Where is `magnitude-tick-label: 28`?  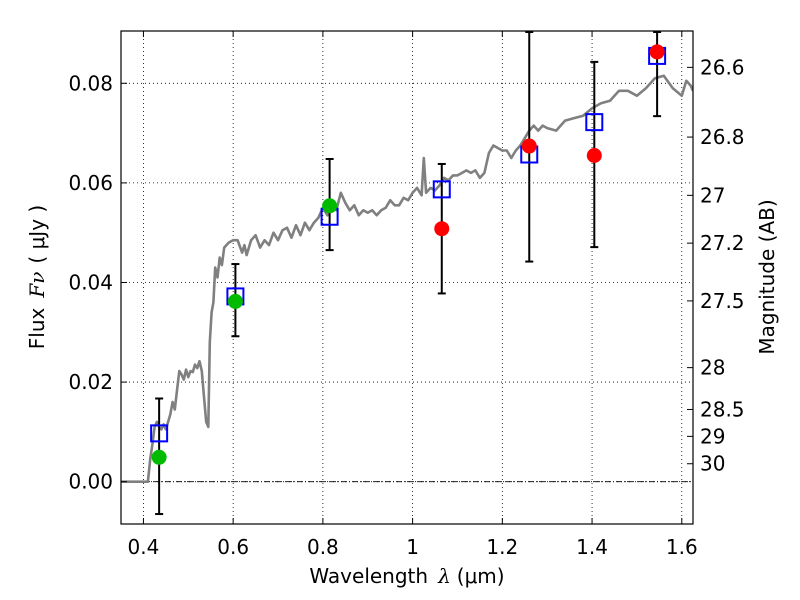
magnitude-tick-label: 28 is located at coordinates (712, 368).